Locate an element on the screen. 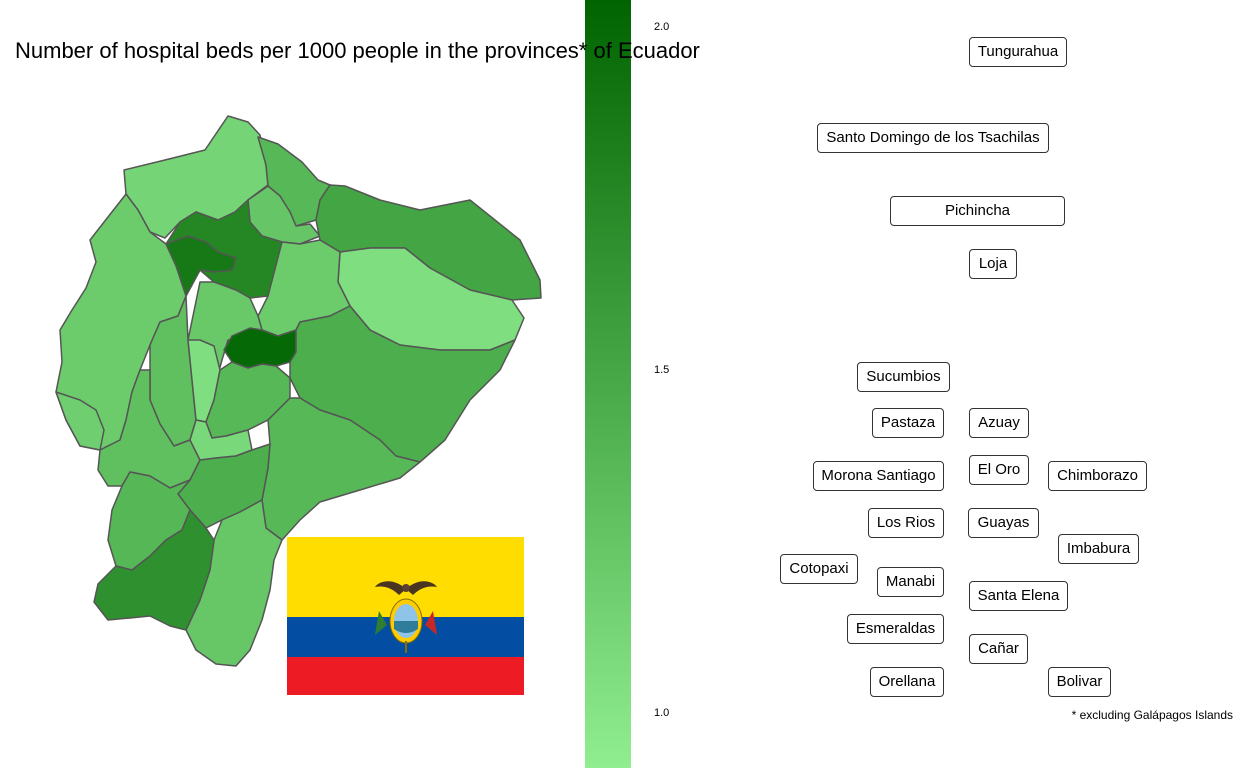  province-region-zamora-chinchipe is located at coordinates (234, 583).